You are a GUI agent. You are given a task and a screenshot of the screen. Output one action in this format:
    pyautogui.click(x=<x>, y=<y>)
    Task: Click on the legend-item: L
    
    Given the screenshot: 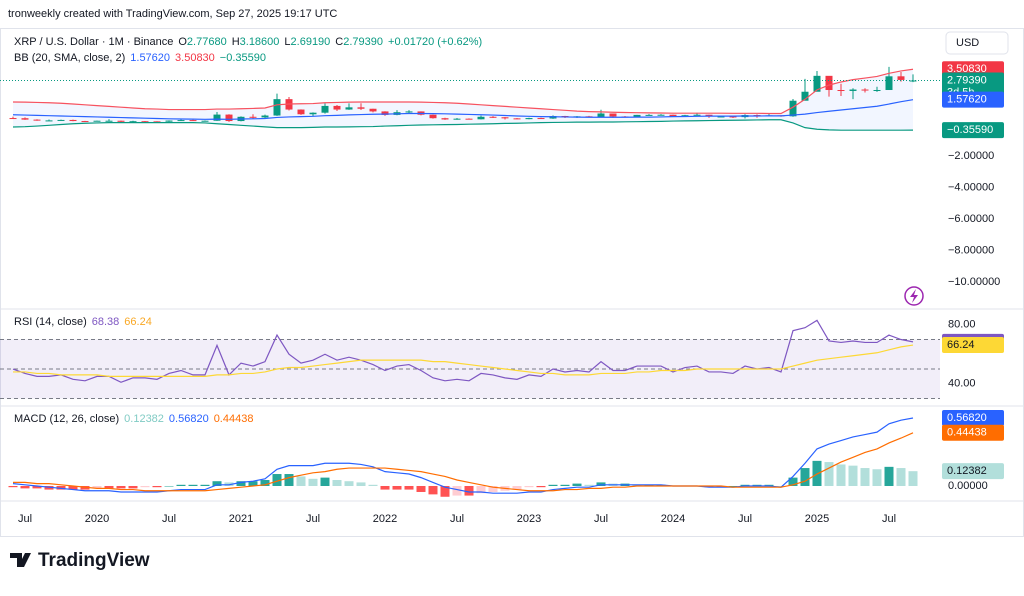 What is the action you would take?
    pyautogui.click(x=287, y=42)
    